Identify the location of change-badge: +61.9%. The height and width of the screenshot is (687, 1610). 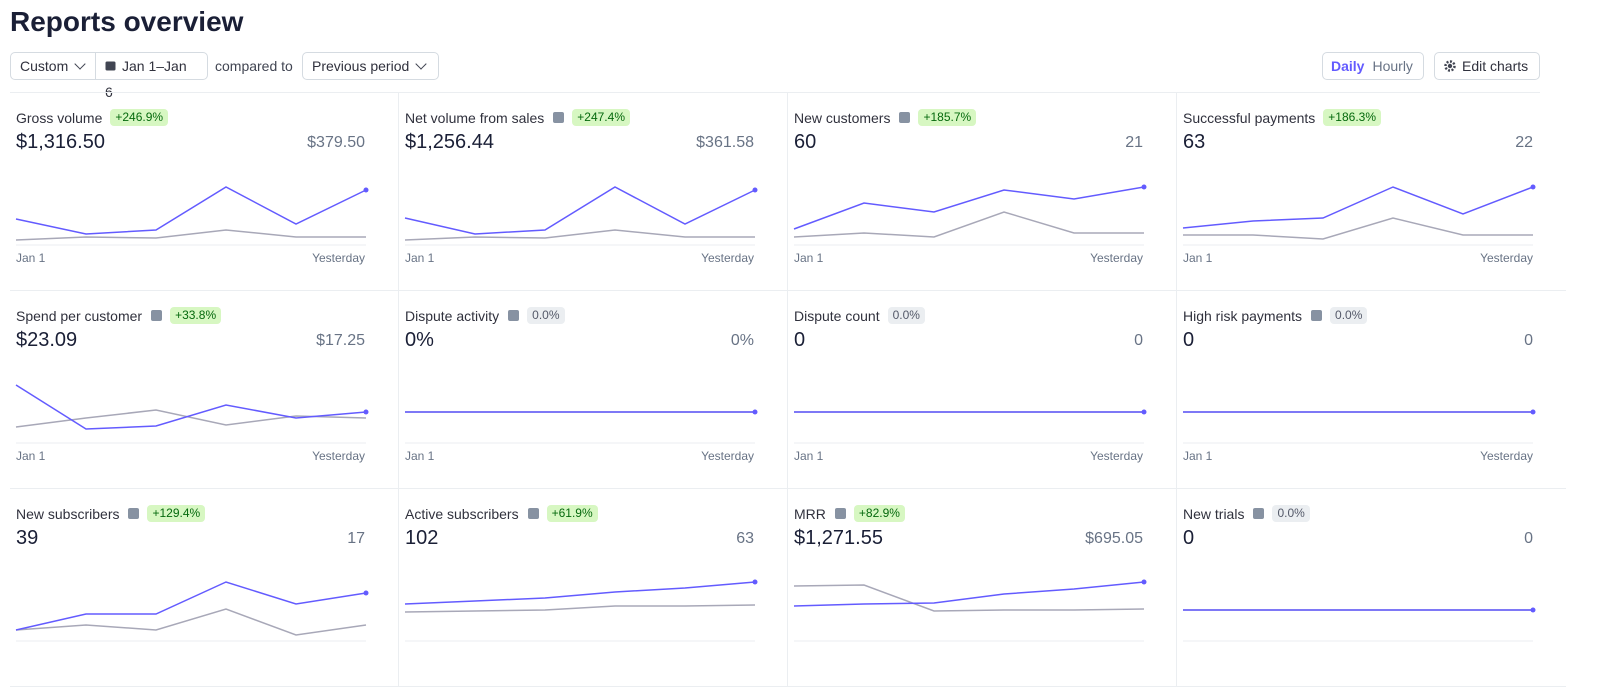
(572, 513).